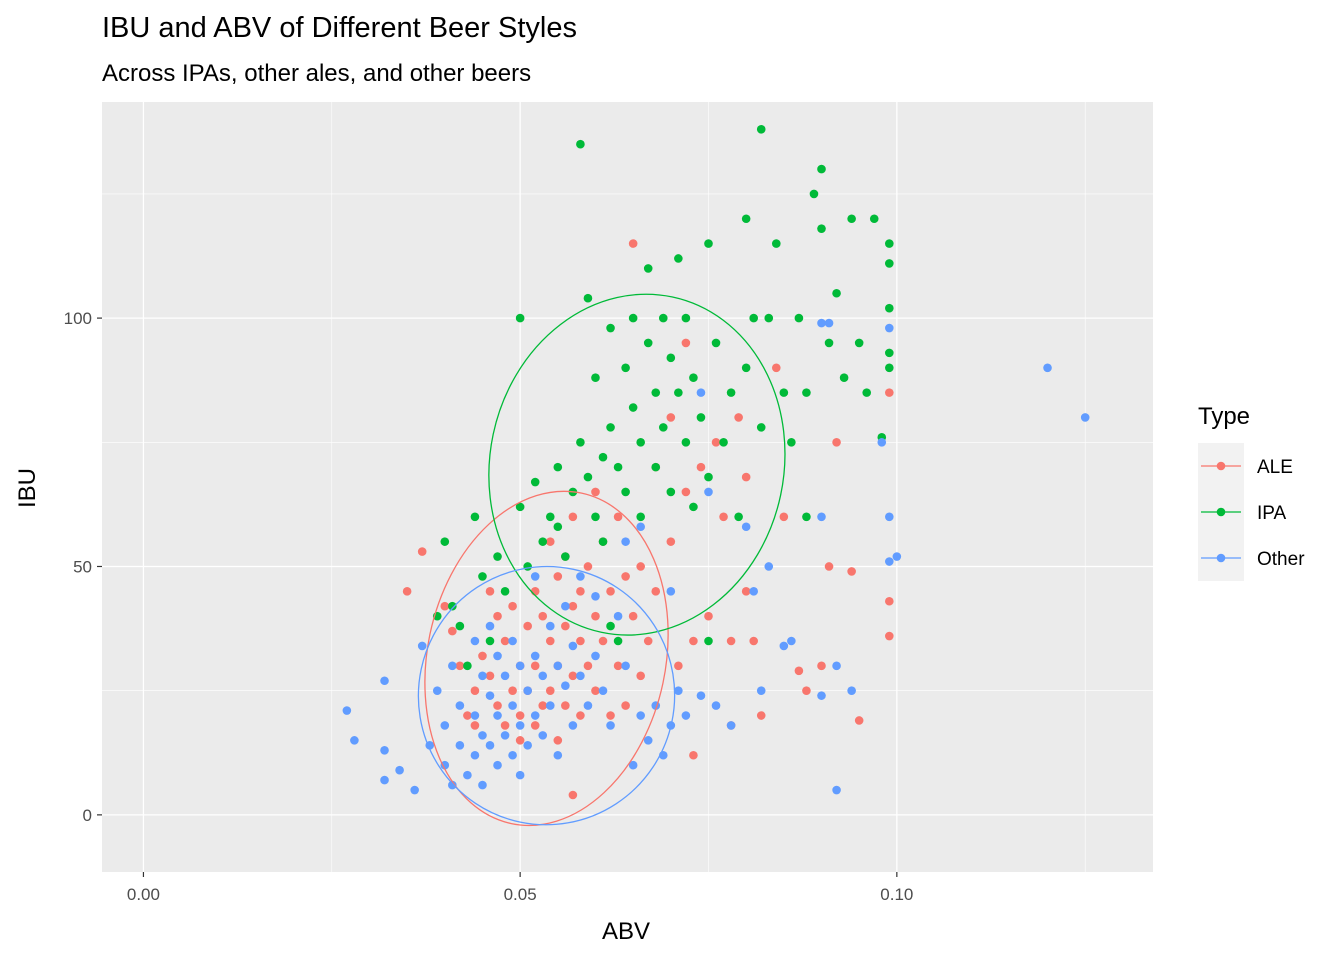 This screenshot has height=960, width=1344. I want to click on legend-key-ale, so click(1221, 466).